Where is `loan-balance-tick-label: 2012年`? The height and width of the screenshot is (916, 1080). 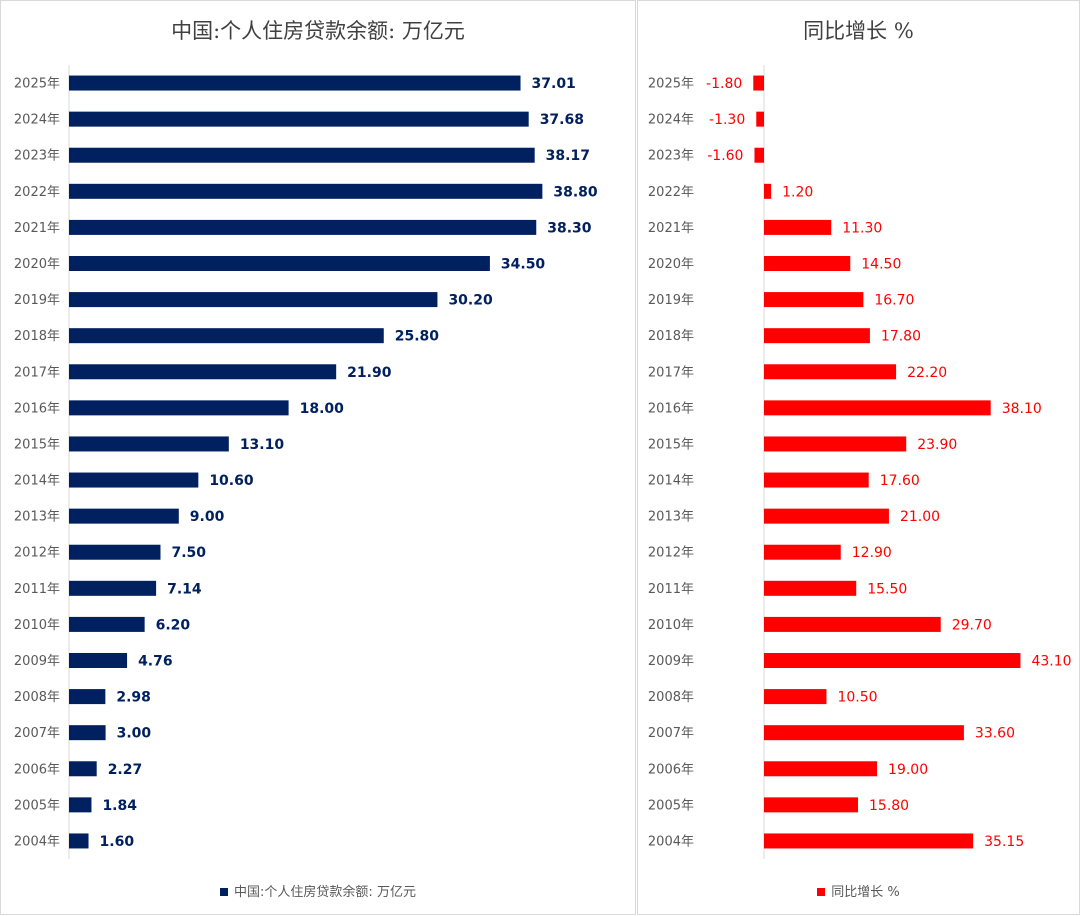 loan-balance-tick-label: 2012年 is located at coordinates (37, 553).